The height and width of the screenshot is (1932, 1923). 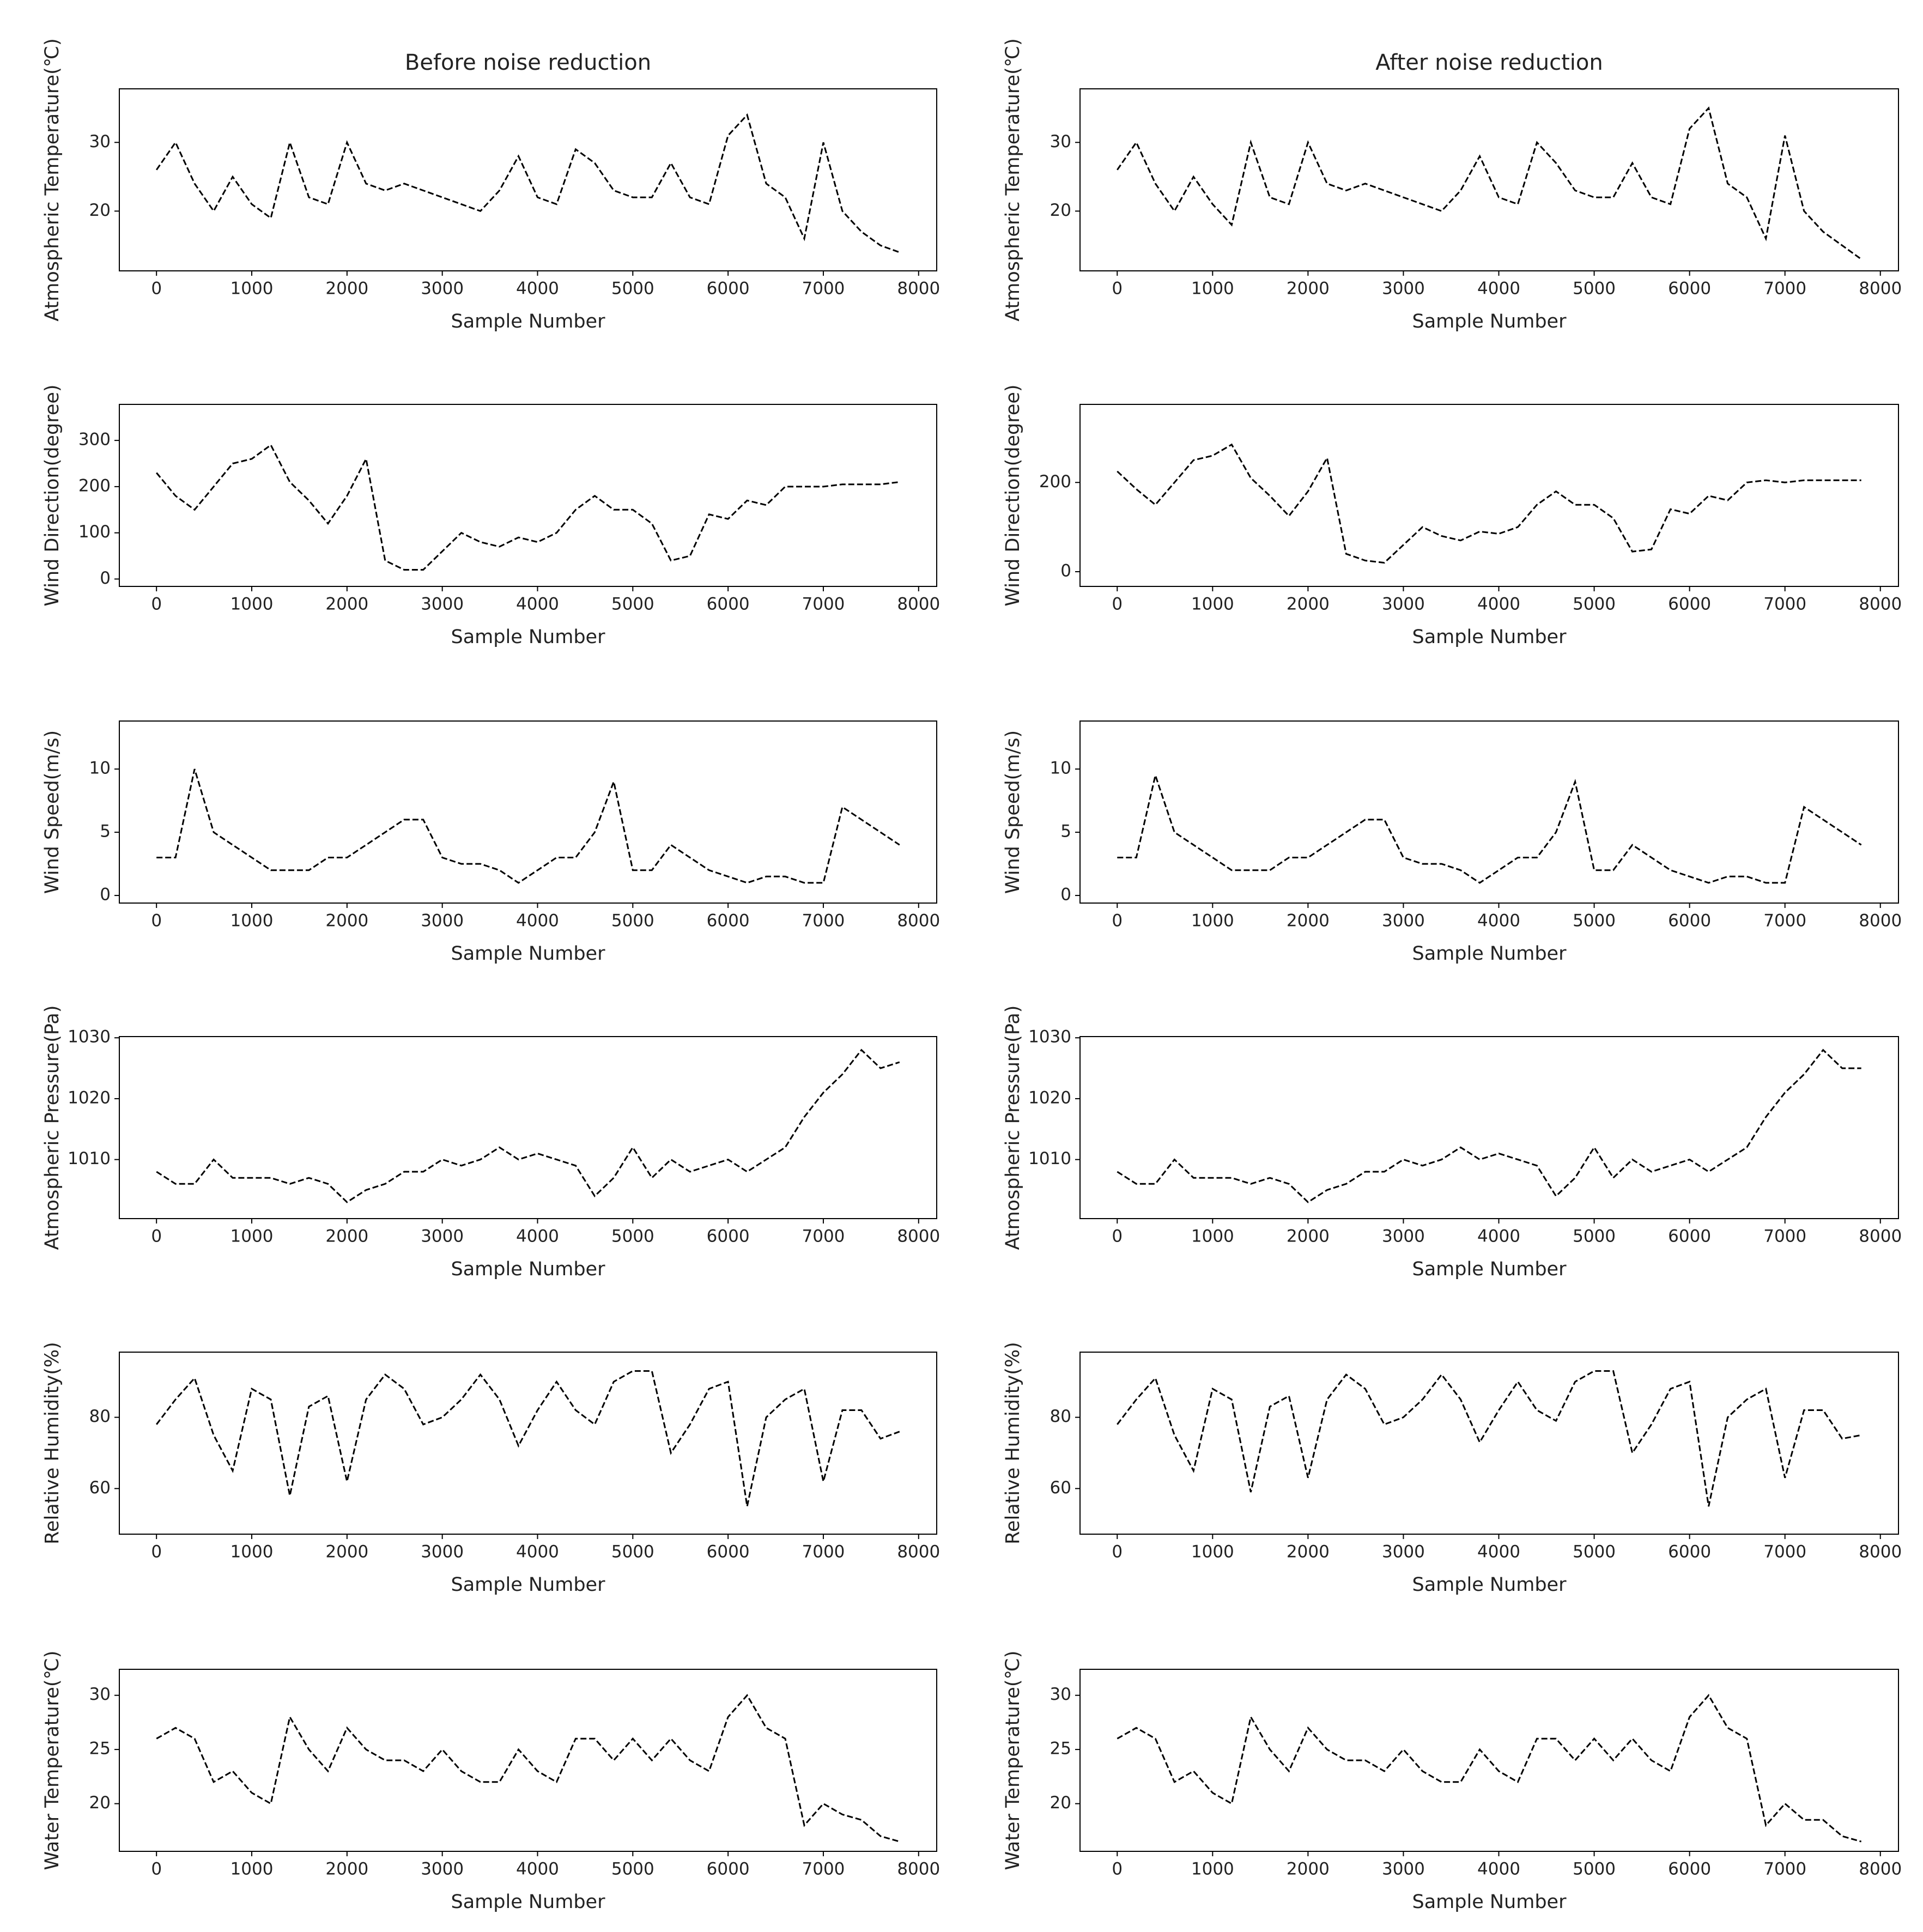 I want to click on y-tick-label: 200, so click(x=1055, y=482).